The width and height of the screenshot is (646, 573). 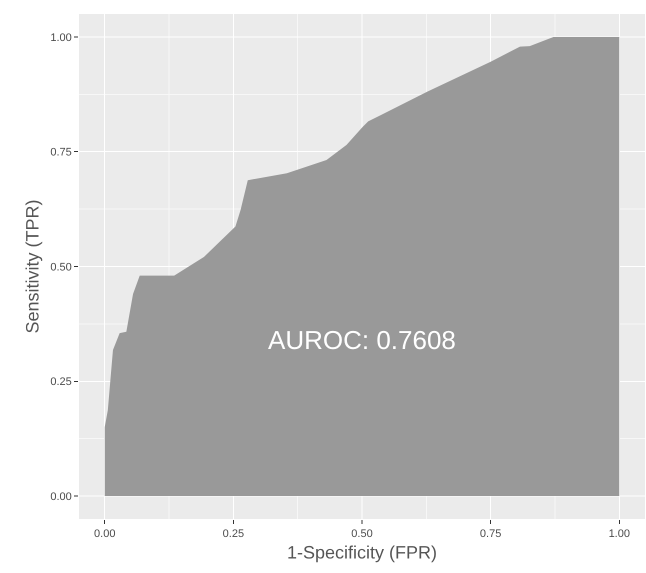 I want to click on y-tick-label: 0.25, so click(x=61, y=382).